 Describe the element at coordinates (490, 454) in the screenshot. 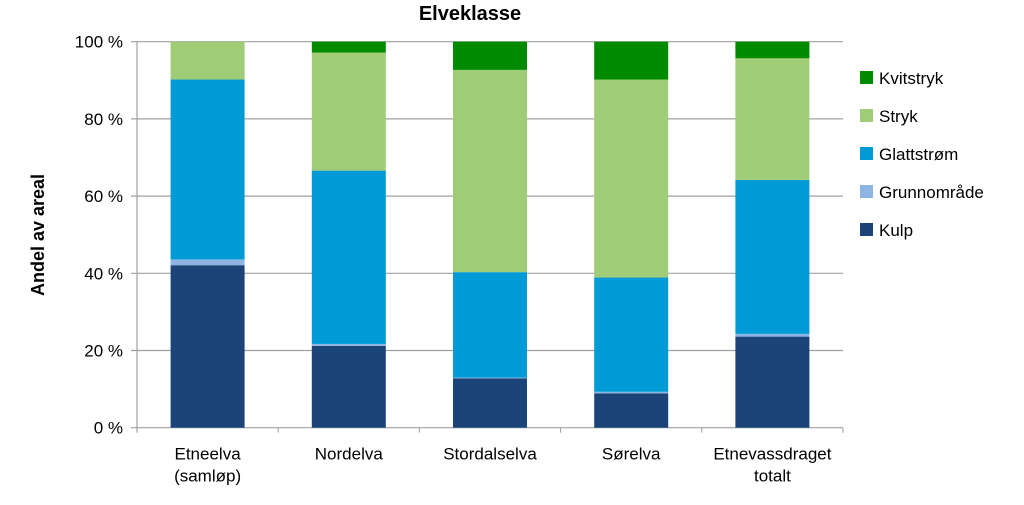

I see `x-tick-label: Stordalselva` at that location.